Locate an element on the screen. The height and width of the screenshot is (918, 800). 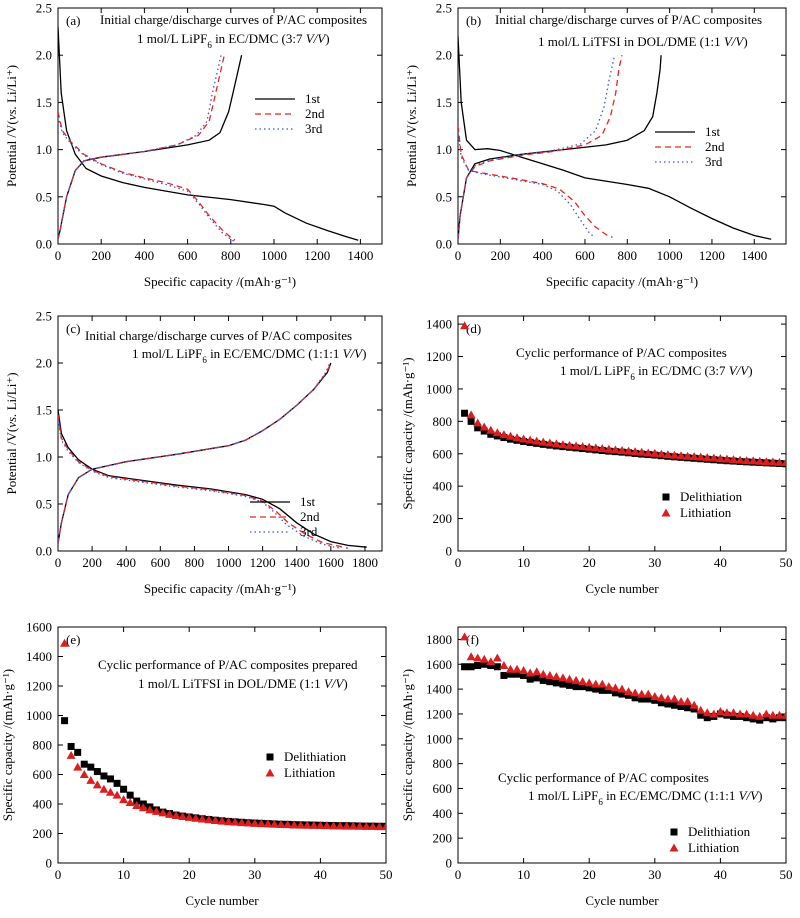
y-tick-label: 600 is located at coordinates (443, 788).